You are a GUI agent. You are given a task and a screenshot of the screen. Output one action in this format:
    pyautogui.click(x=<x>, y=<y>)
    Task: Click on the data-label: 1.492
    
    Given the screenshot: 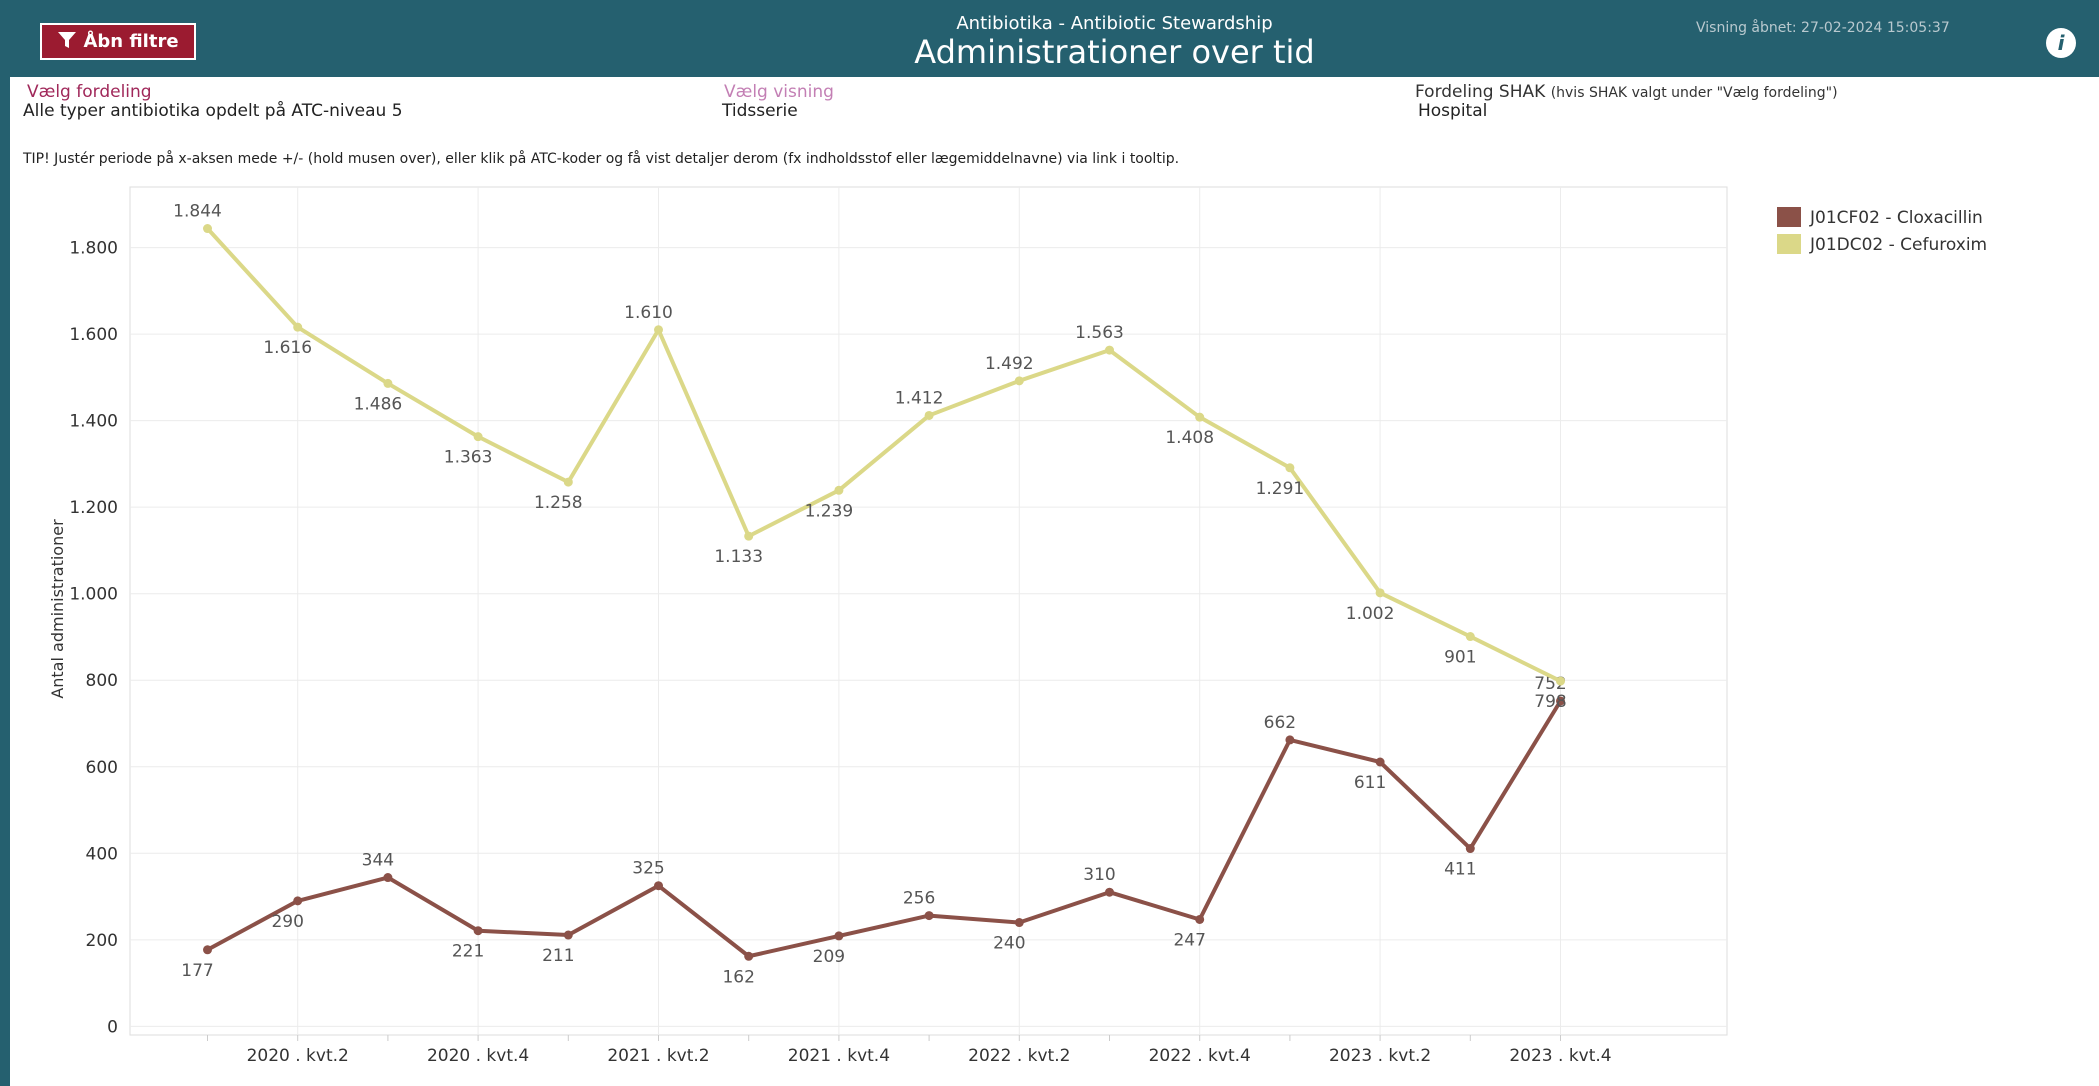 What is the action you would take?
    pyautogui.click(x=1009, y=364)
    